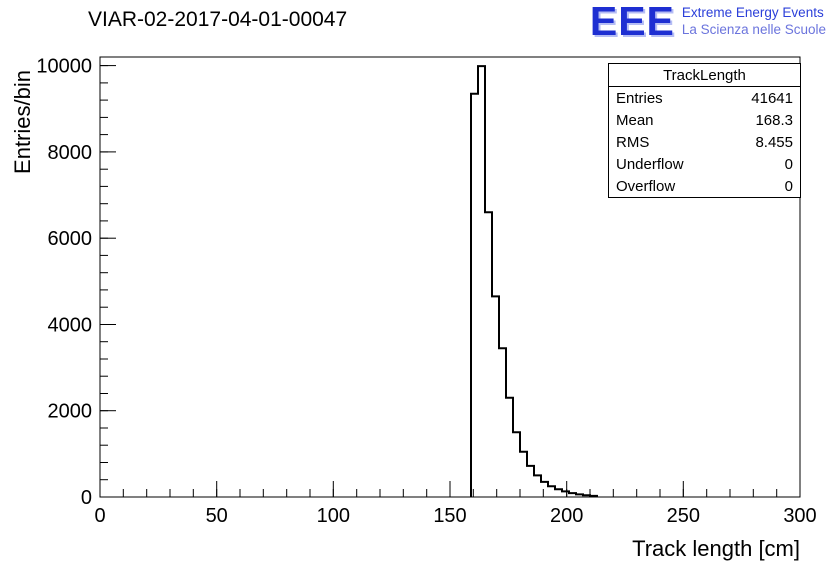 The height and width of the screenshot is (572, 836). What do you see at coordinates (646, 186) in the screenshot?
I see `stats-label: Overflow` at bounding box center [646, 186].